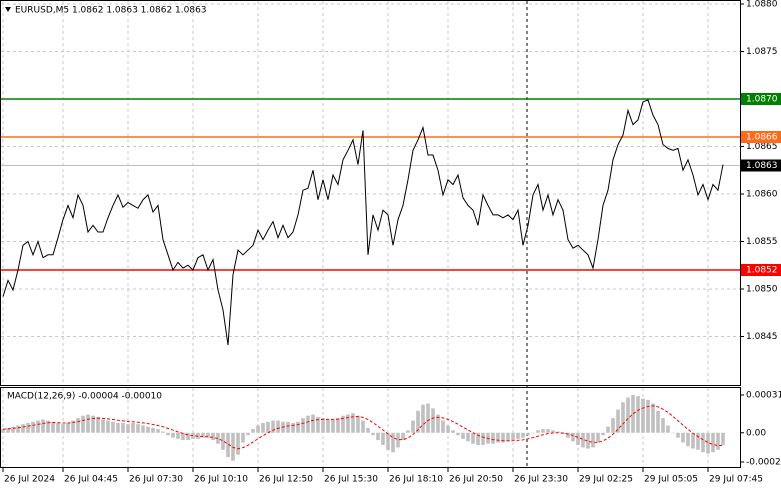 The image size is (781, 489). What do you see at coordinates (756, 433) in the screenshot?
I see `y-tick-label: 0.00` at bounding box center [756, 433].